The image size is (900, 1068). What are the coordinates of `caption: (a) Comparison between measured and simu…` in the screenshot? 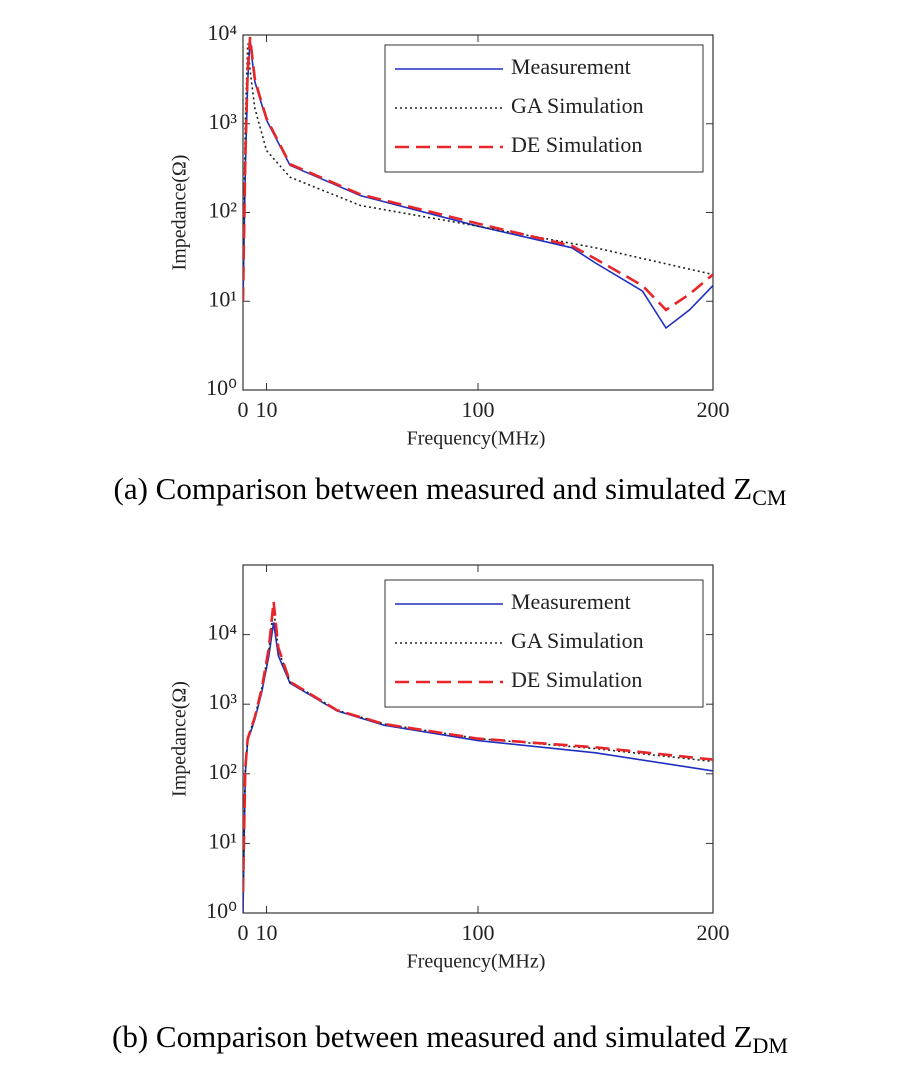 It's located at (450, 490).